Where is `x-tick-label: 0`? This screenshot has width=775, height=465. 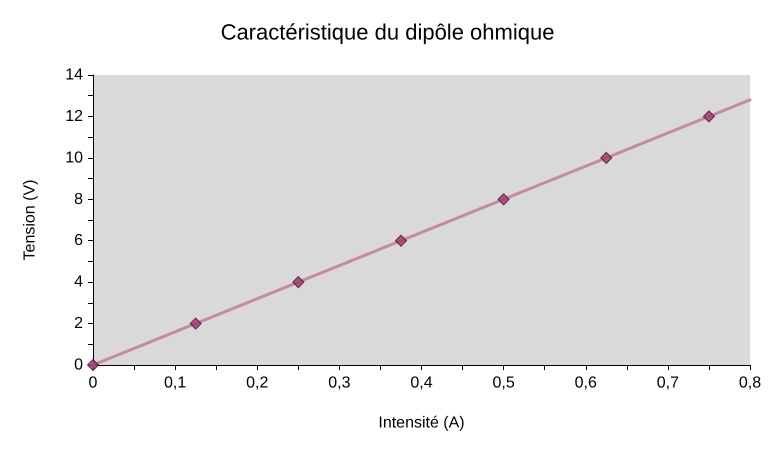 x-tick-label: 0 is located at coordinates (93, 383).